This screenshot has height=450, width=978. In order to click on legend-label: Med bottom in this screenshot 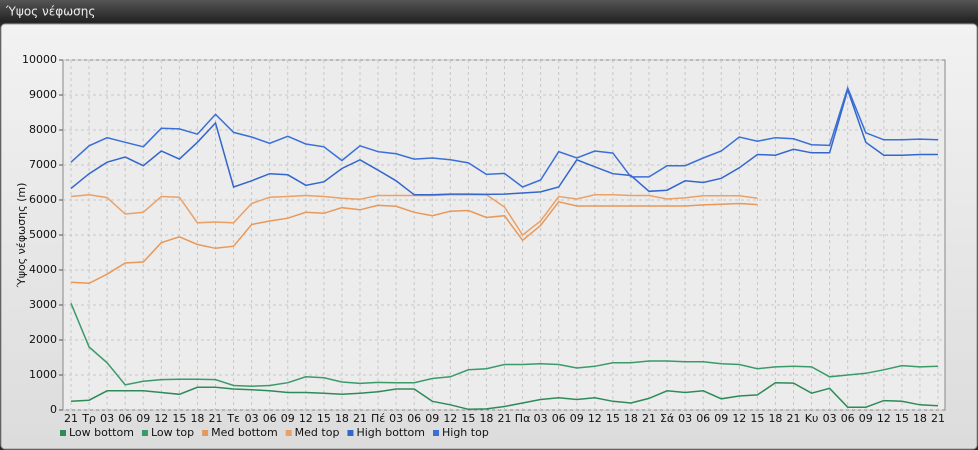, I will do `click(244, 432)`.